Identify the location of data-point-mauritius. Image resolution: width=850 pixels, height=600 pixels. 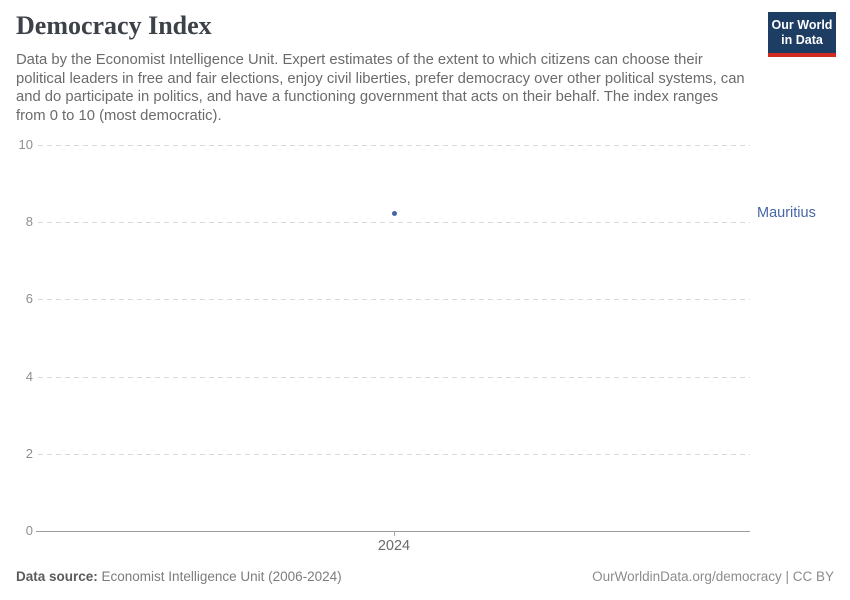
(394, 213).